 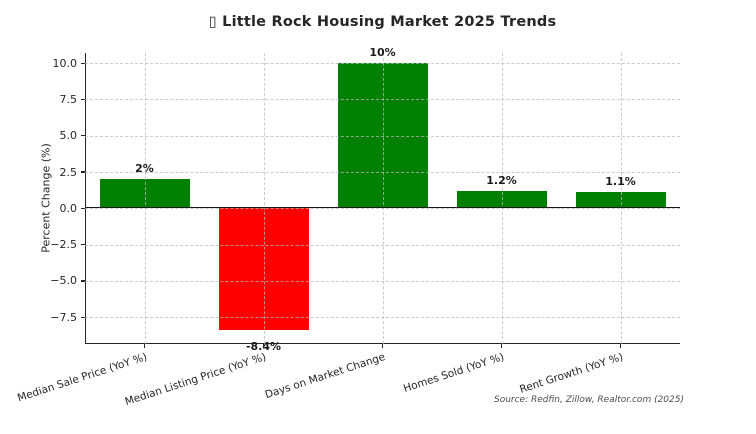 What do you see at coordinates (571, 373) in the screenshot?
I see `x-tick-label: Rent Growth (YoY %)` at bounding box center [571, 373].